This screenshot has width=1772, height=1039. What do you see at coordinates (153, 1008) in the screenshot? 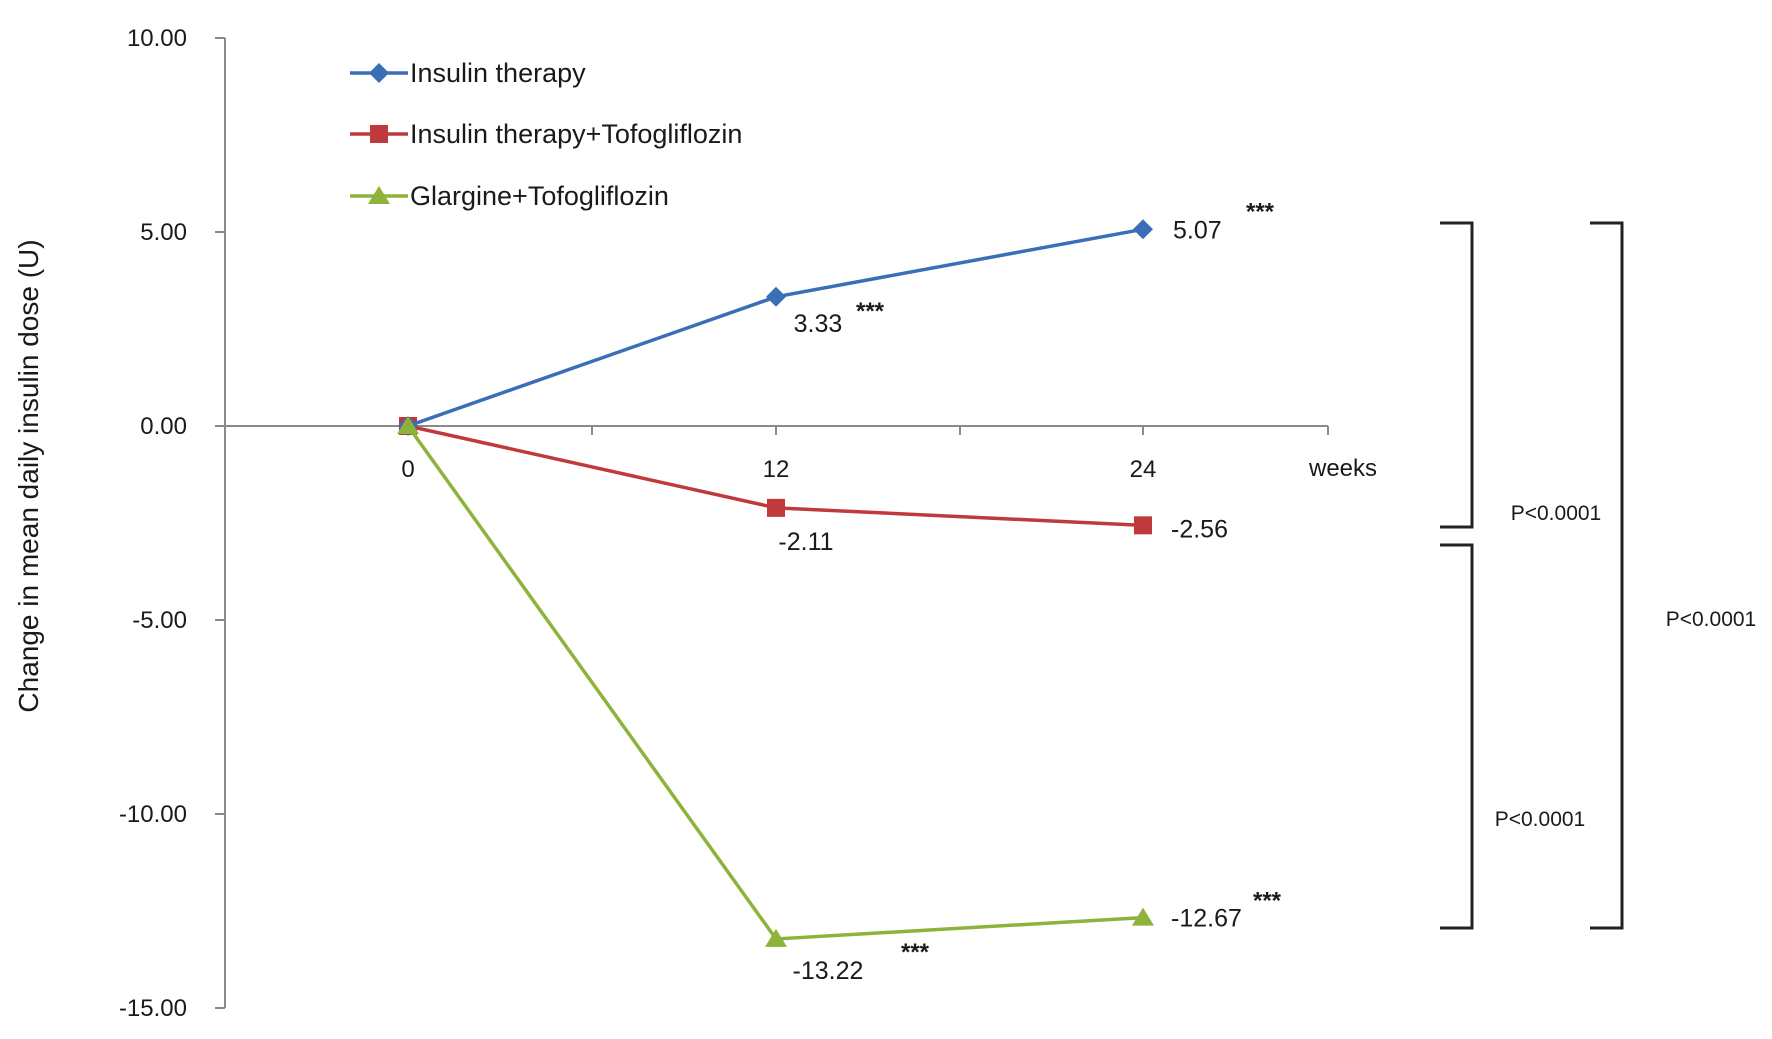
I see `y-tick-label: -15.00` at bounding box center [153, 1008].